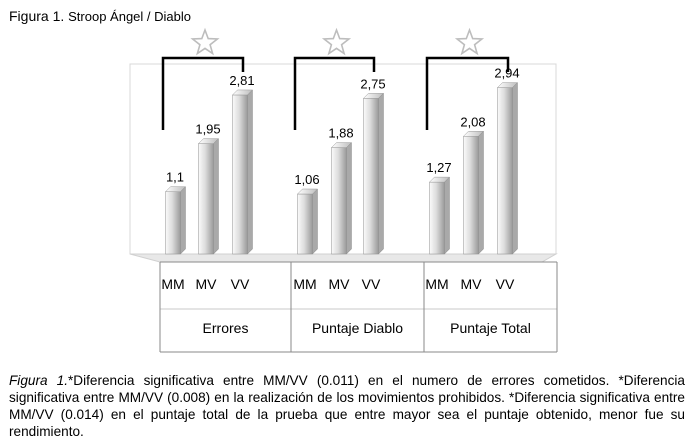 This screenshot has height=444, width=693. I want to click on group-label: Puntaje Total, so click(490, 328).